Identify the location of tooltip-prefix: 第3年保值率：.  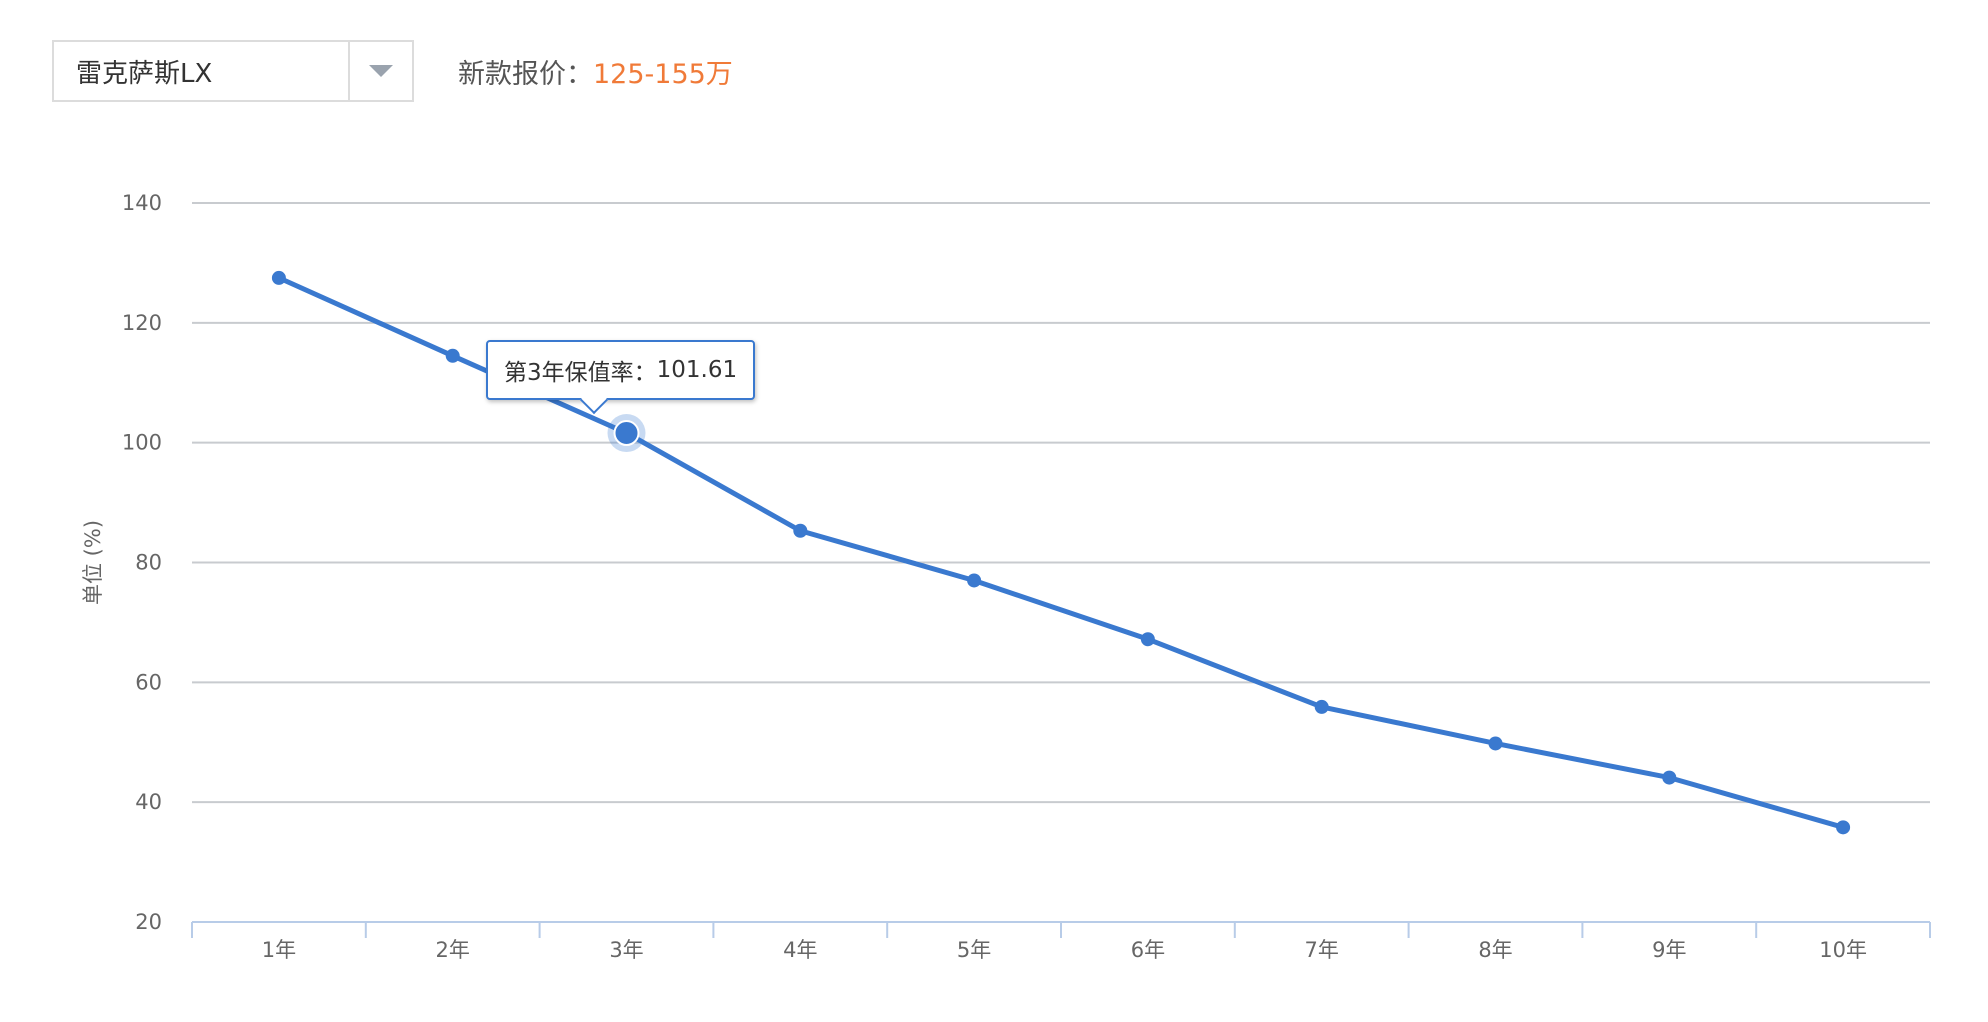
(580, 373).